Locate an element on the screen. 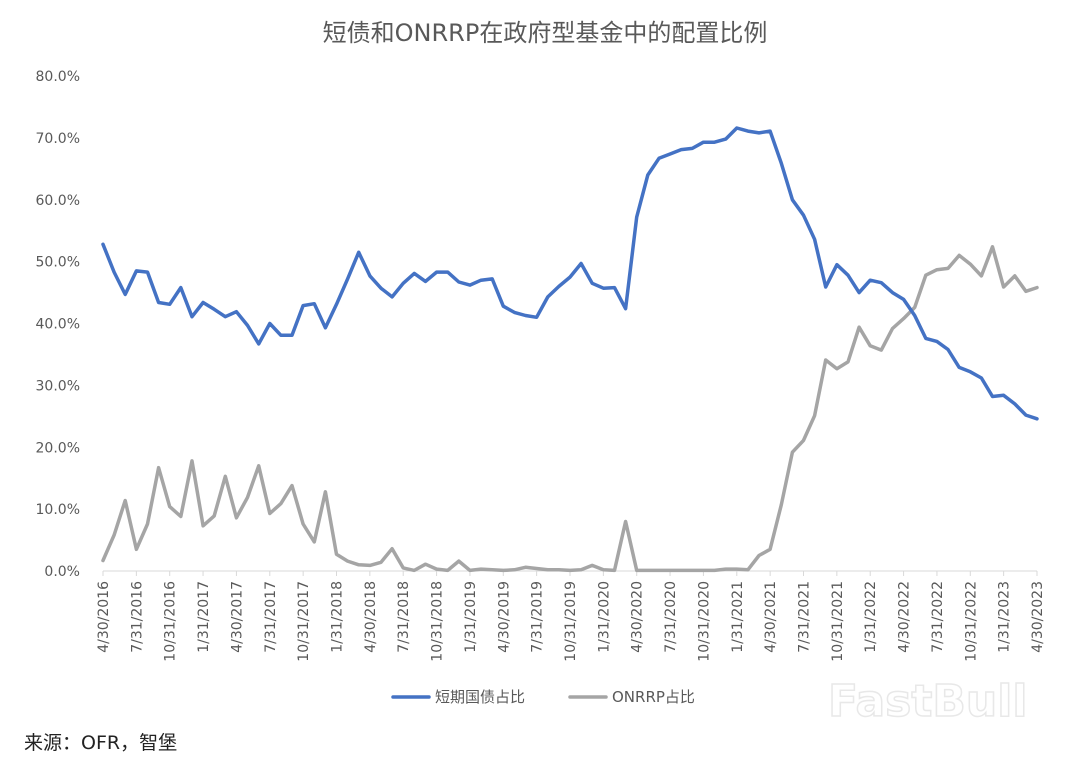 Image resolution: width=1090 pixels, height=775 pixels. x-tick-label: 7/31/2016 is located at coordinates (137, 617).